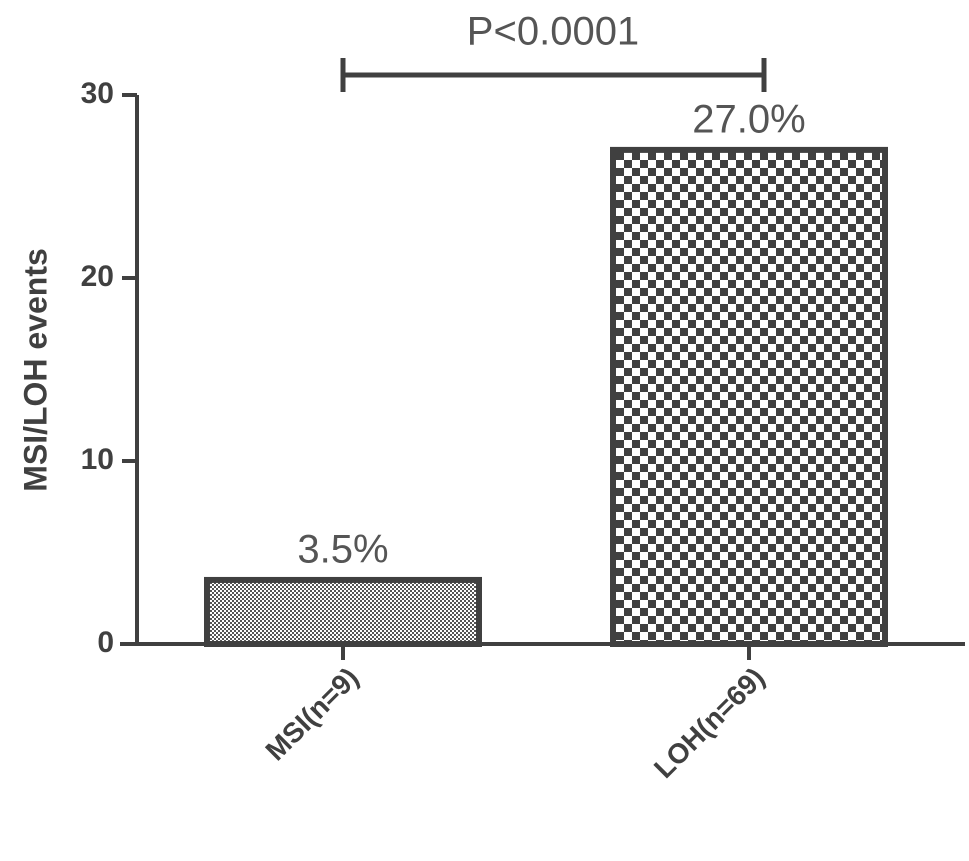 The height and width of the screenshot is (861, 969). I want to click on y-tick-label: 0, so click(105, 642).